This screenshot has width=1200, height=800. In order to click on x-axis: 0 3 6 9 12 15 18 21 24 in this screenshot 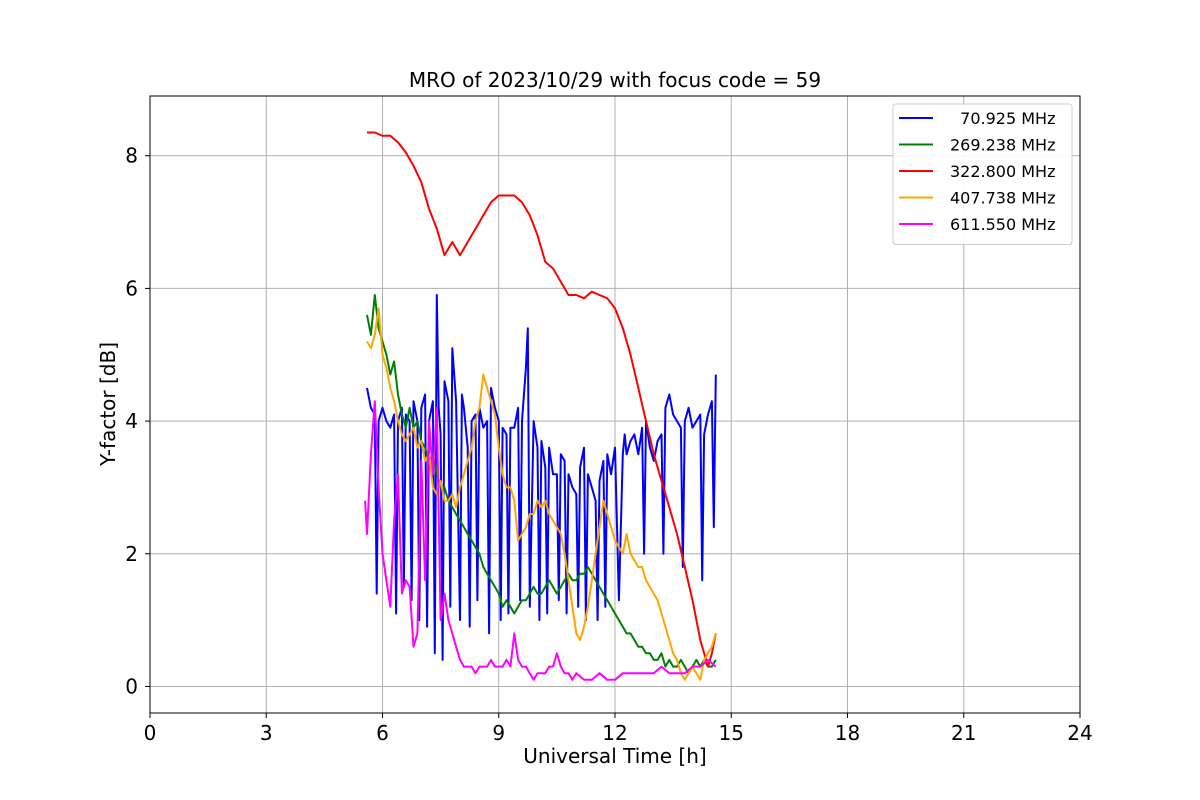, I will do `click(618, 729)`.